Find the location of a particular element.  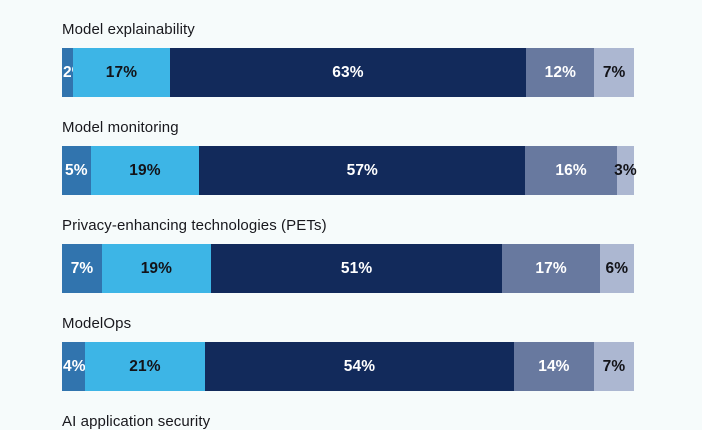

category-label: AI application security is located at coordinates (136, 421).